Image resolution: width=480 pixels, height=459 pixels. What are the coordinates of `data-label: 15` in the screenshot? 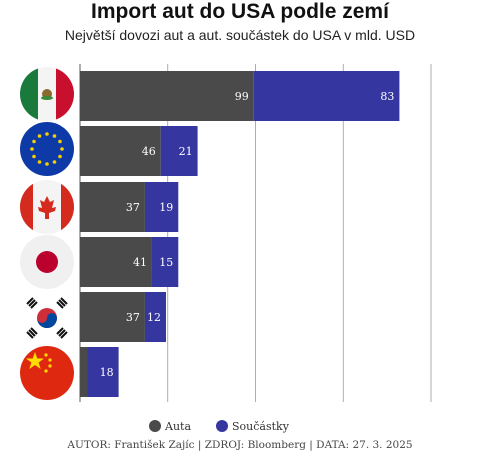 It's located at (166, 262).